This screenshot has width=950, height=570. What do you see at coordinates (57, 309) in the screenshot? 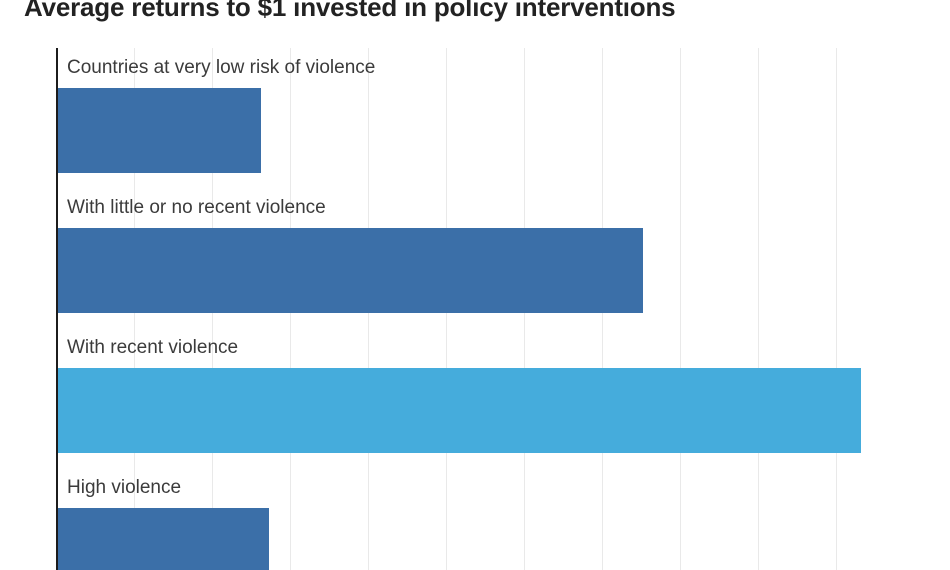
I see `y-axis-line` at bounding box center [57, 309].